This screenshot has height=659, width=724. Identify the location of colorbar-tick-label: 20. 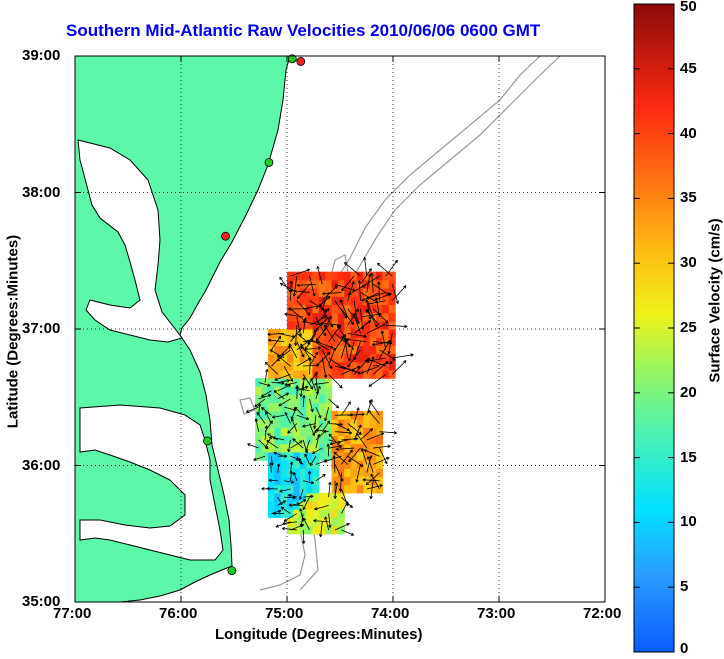
(688, 392).